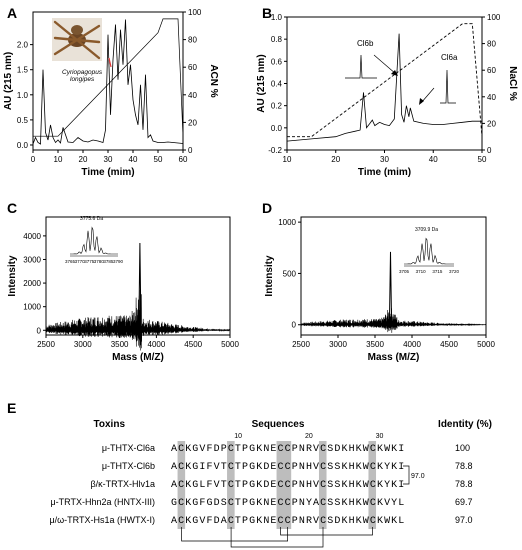  Describe the element at coordinates (102, 520) in the screenshot. I see `toxin-name: μ/ω-TRTX-Hs1a (HWTX-I)` at that location.